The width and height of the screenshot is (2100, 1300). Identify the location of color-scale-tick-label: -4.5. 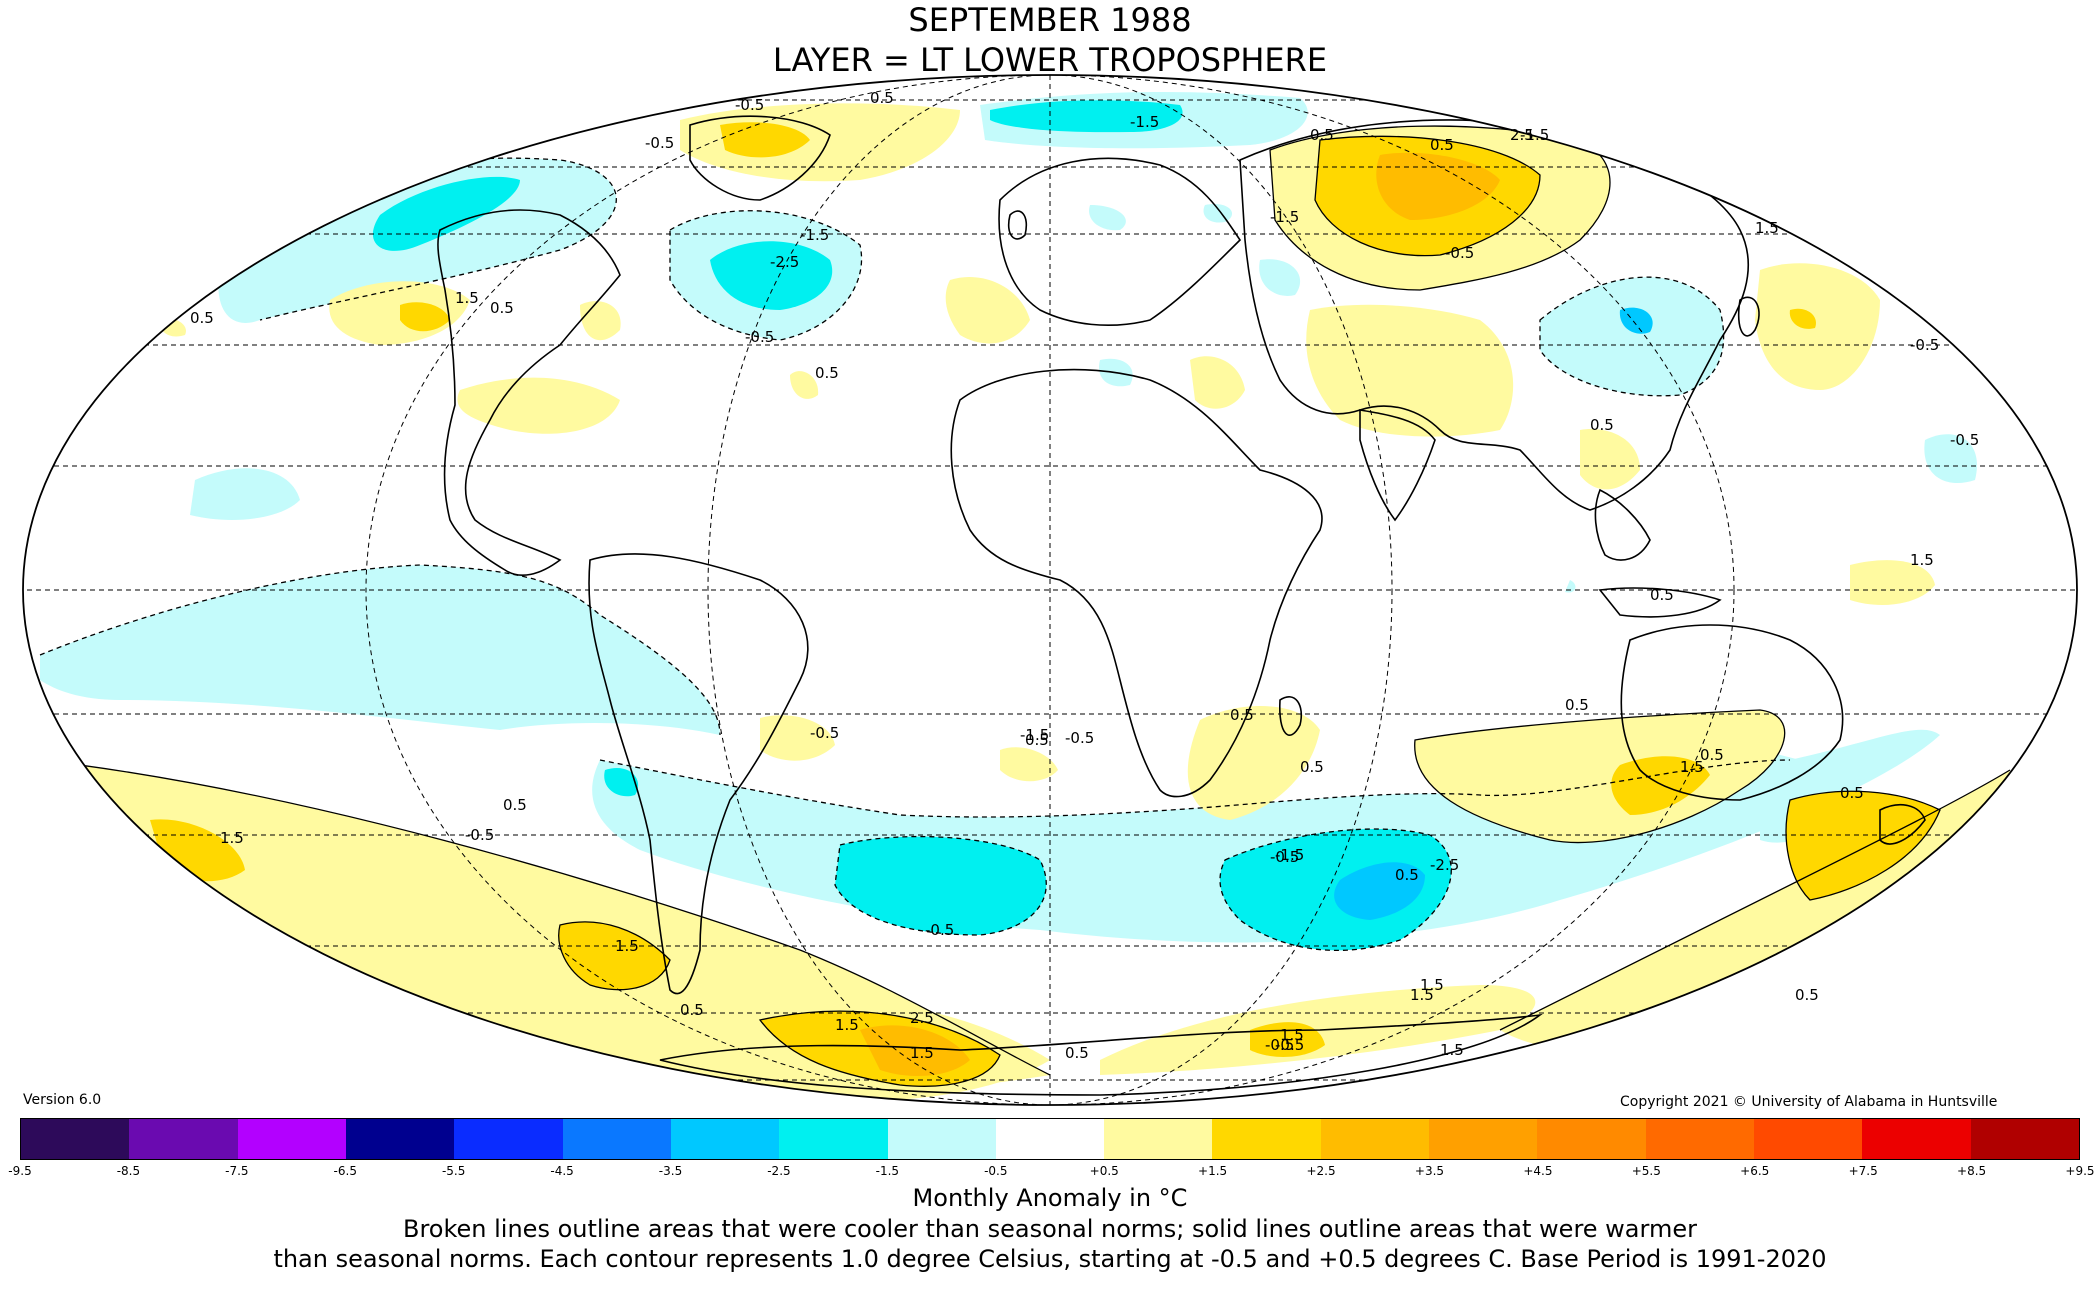
(562, 1171).